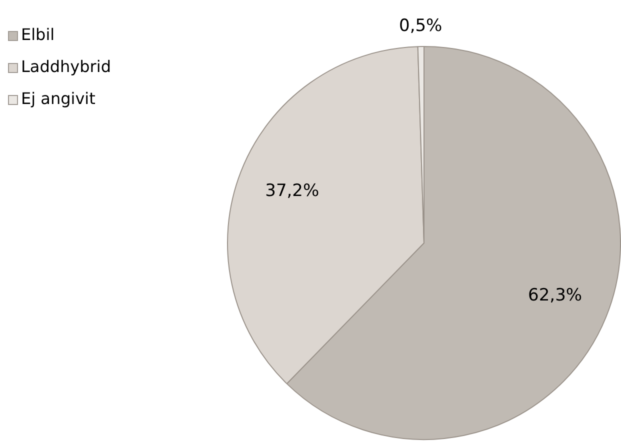 The height and width of the screenshot is (444, 621). I want to click on legend-label: Laddhybrid, so click(66, 66).